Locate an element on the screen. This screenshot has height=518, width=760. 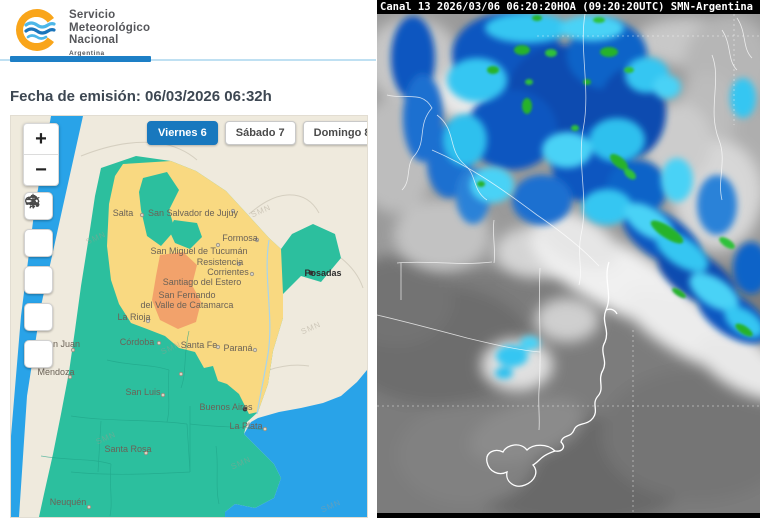
storm-cloud-icon is located at coordinates (38, 226).